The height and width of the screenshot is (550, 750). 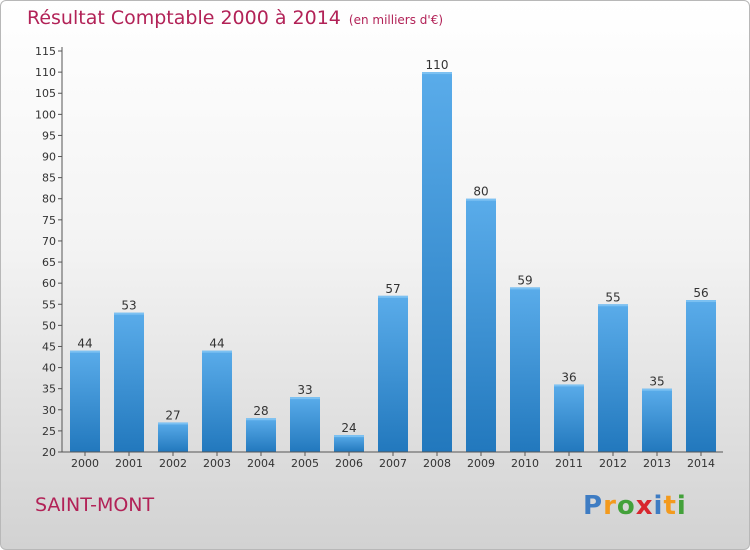 I want to click on bar-value-label: 59, so click(x=524, y=280).